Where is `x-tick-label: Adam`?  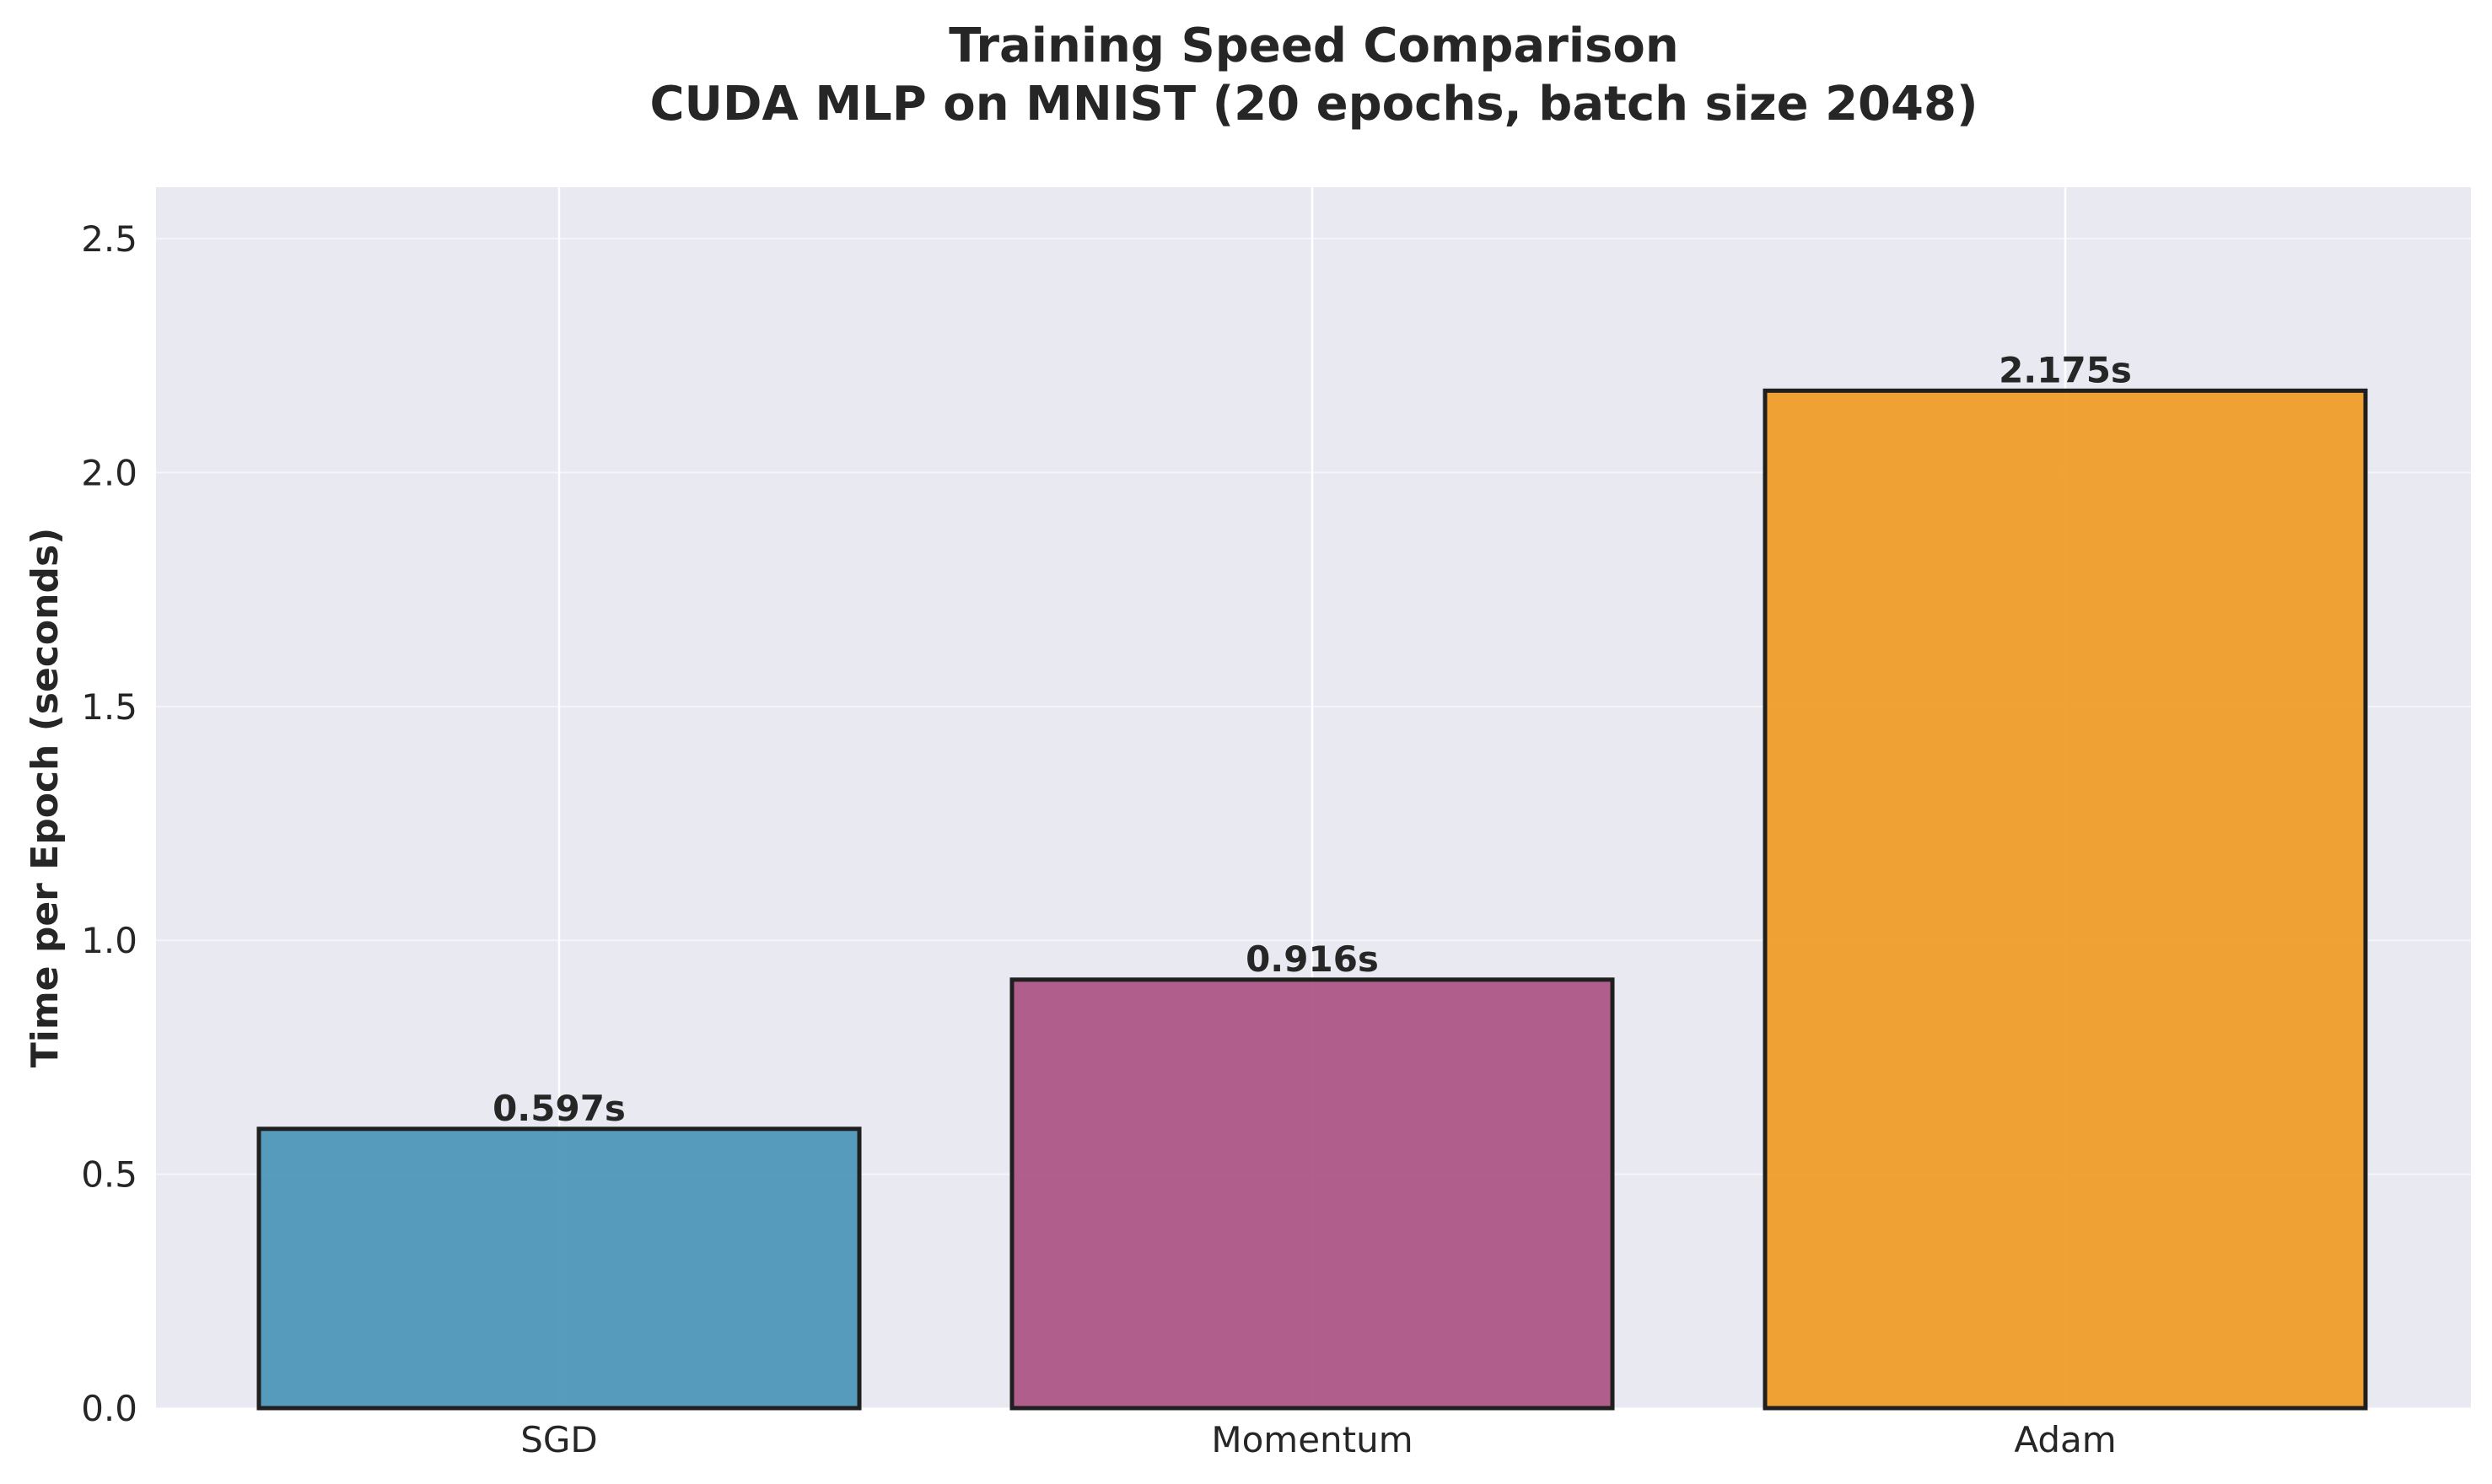
x-tick-label: Adam is located at coordinates (2065, 1439).